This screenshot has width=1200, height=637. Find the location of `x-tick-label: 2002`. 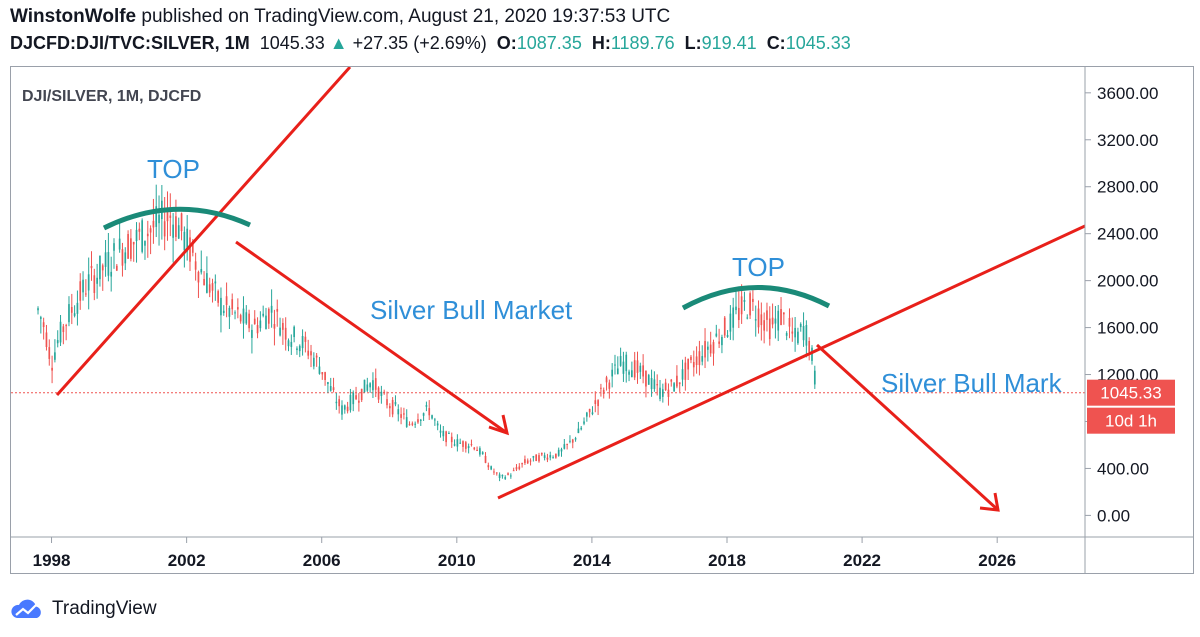

x-tick-label: 2002 is located at coordinates (187, 560).